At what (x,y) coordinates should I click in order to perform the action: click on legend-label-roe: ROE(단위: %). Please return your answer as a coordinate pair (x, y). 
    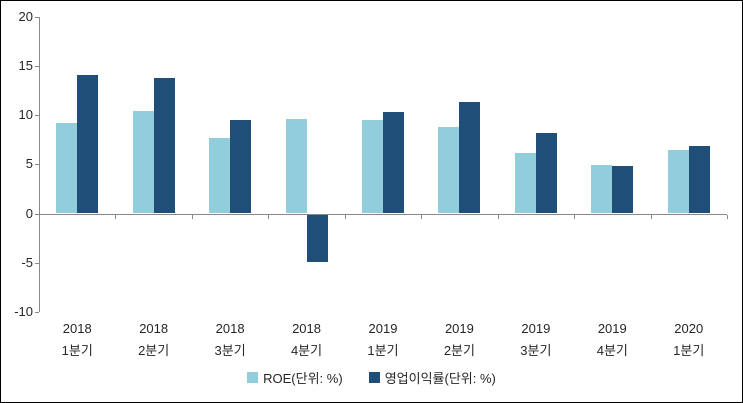
    Looking at the image, I should click on (303, 378).